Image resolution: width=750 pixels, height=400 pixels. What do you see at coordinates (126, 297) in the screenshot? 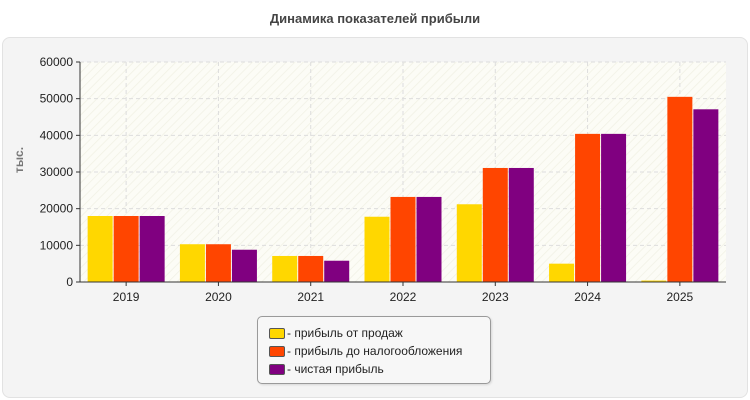
I see `x-tick-label: 2019` at bounding box center [126, 297].